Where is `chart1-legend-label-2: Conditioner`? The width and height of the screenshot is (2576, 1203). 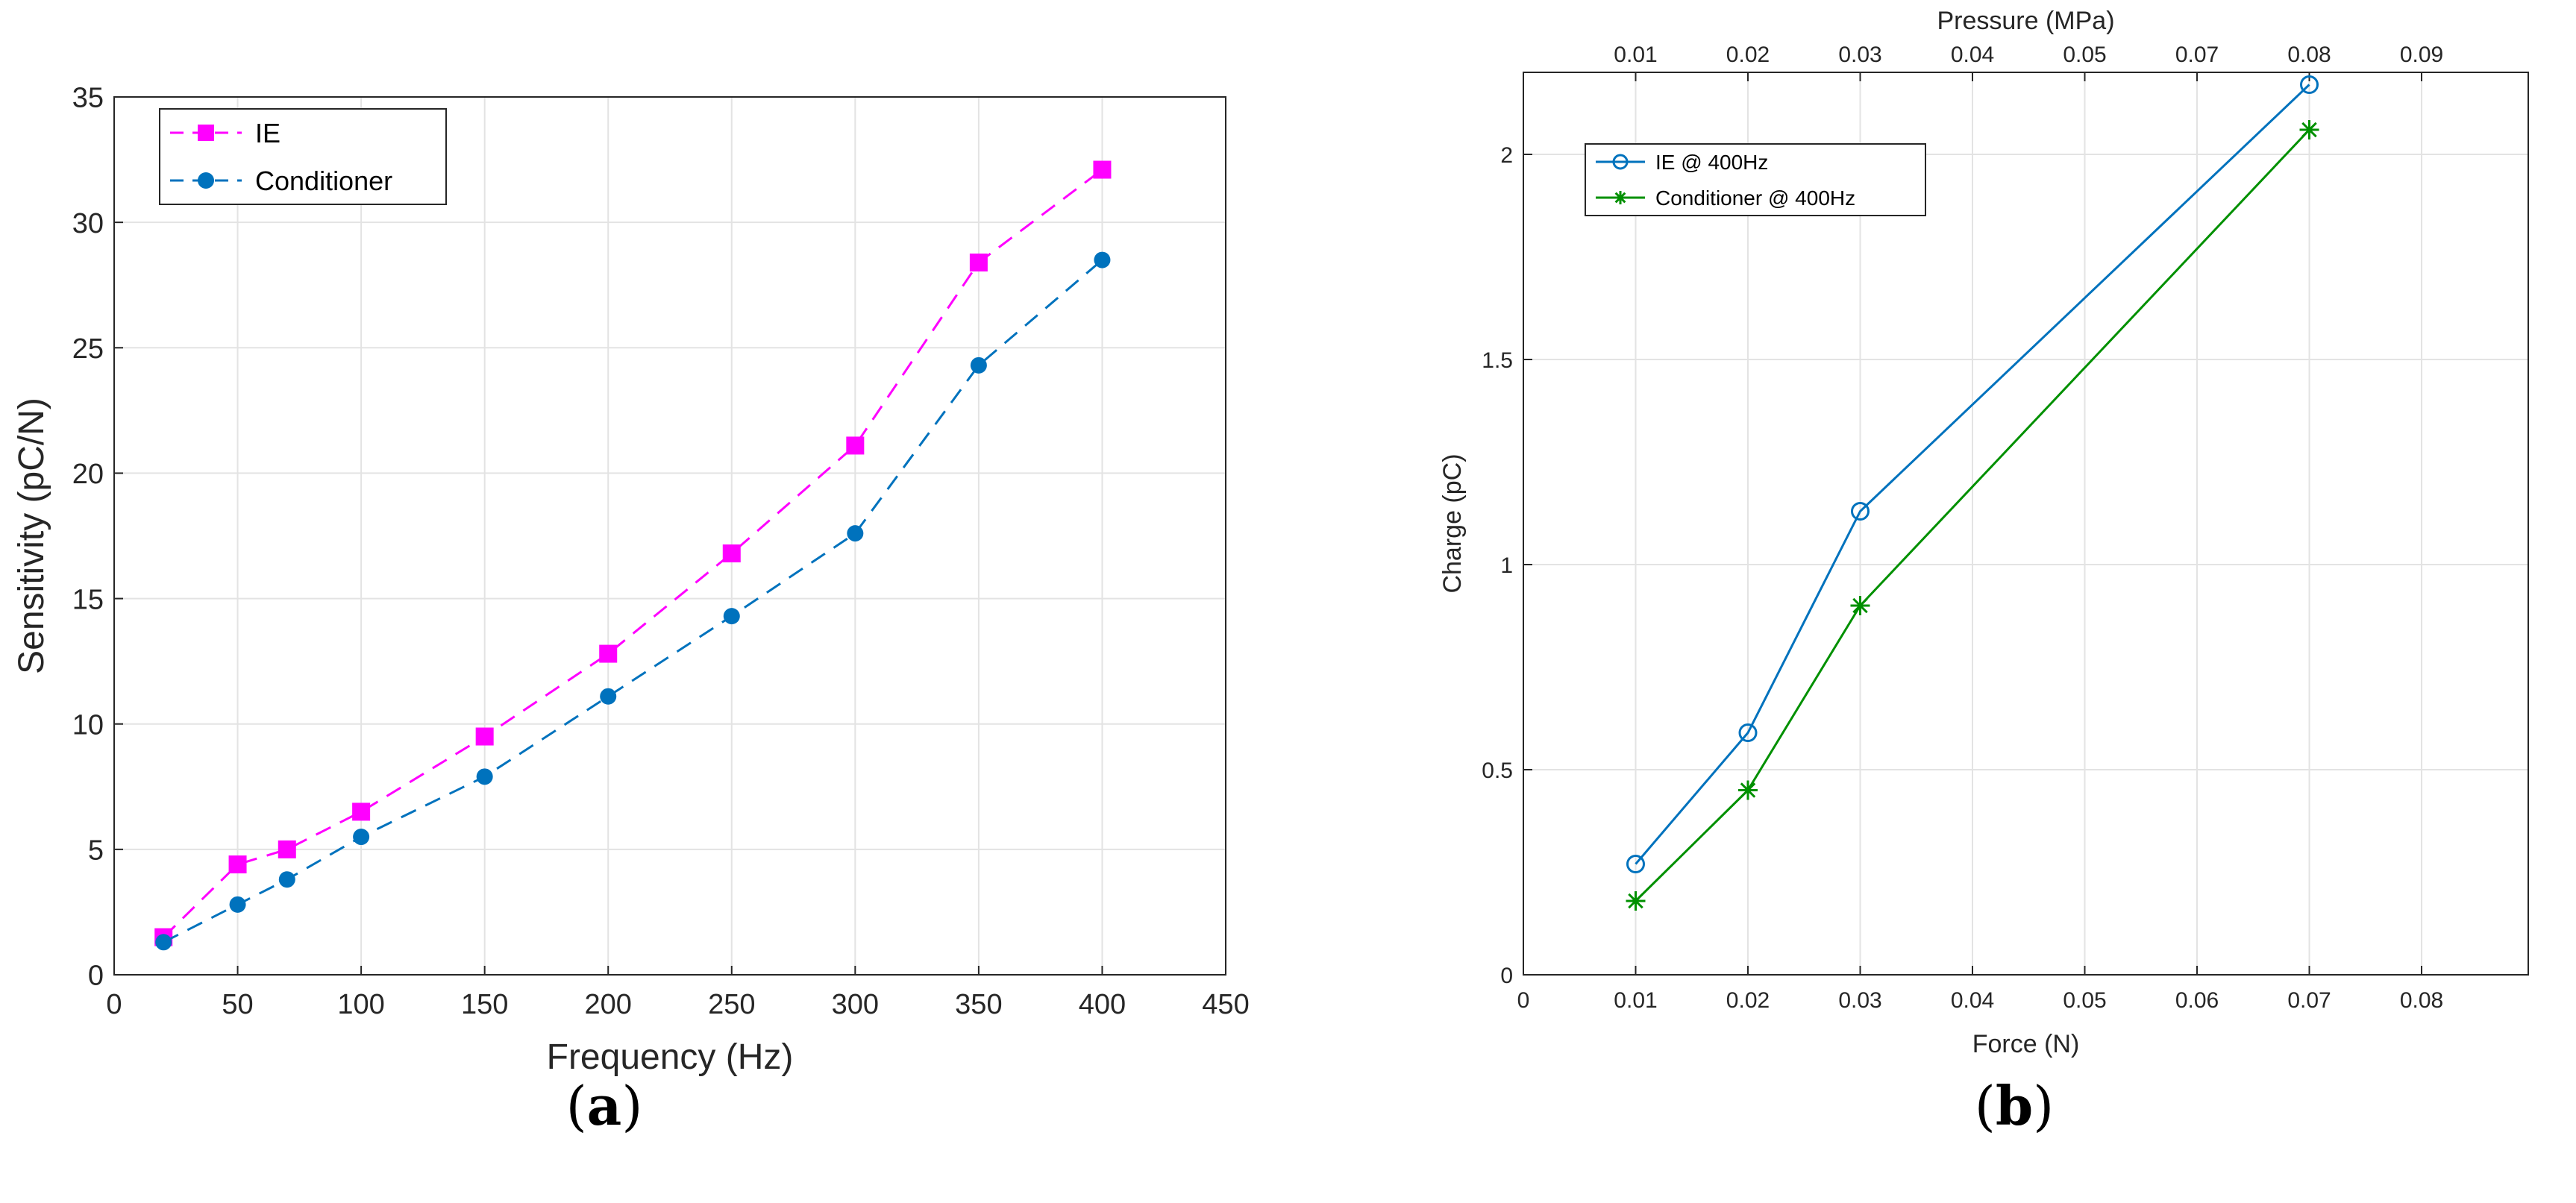 chart1-legend-label-2: Conditioner is located at coordinates (323, 181).